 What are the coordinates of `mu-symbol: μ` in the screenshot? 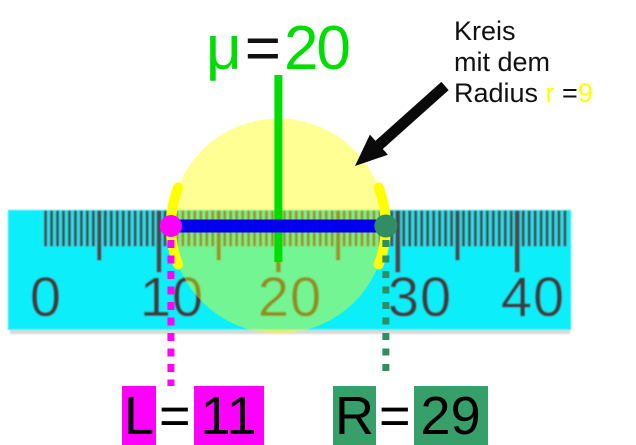 It's located at (224, 48).